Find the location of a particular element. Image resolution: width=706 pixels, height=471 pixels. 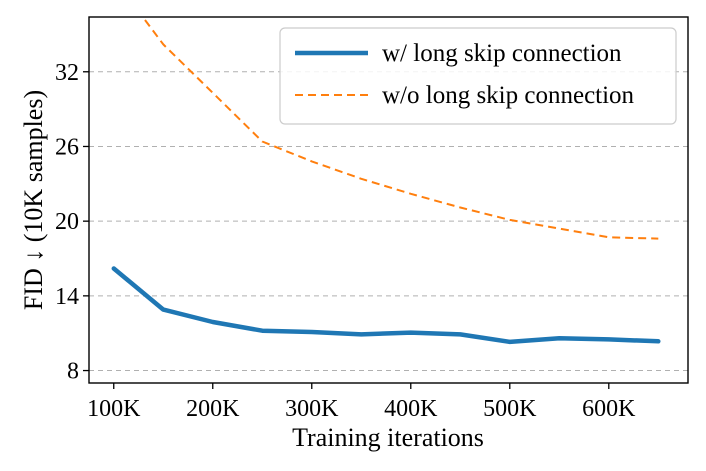

x-tick-label: 100K is located at coordinates (114, 409).